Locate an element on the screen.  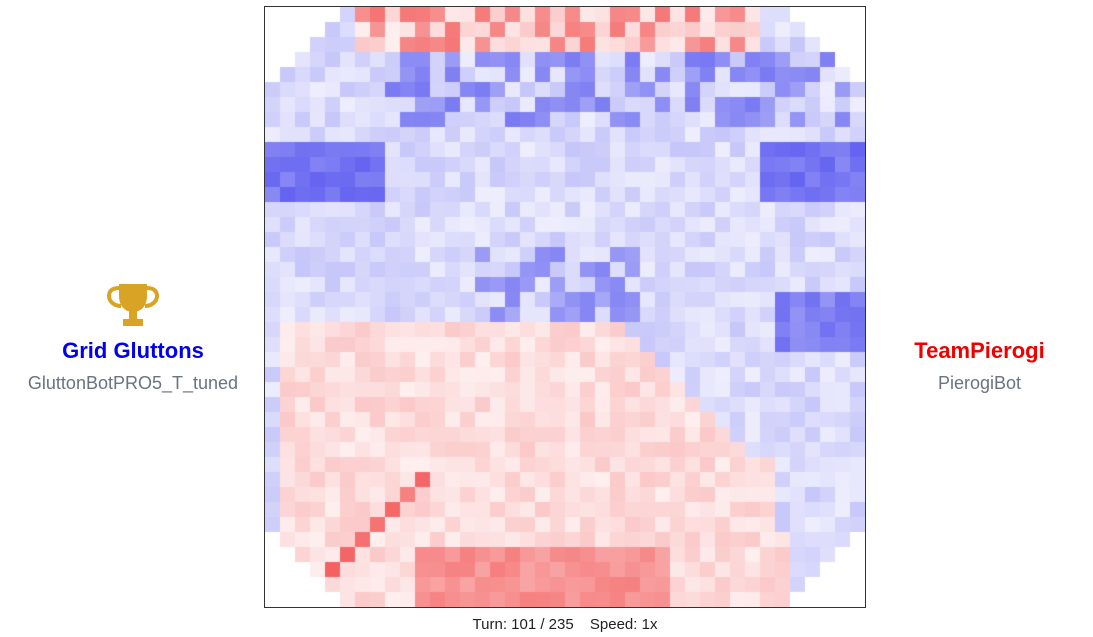
turn-counter: Turn: 101 / 235 is located at coordinates (523, 624).